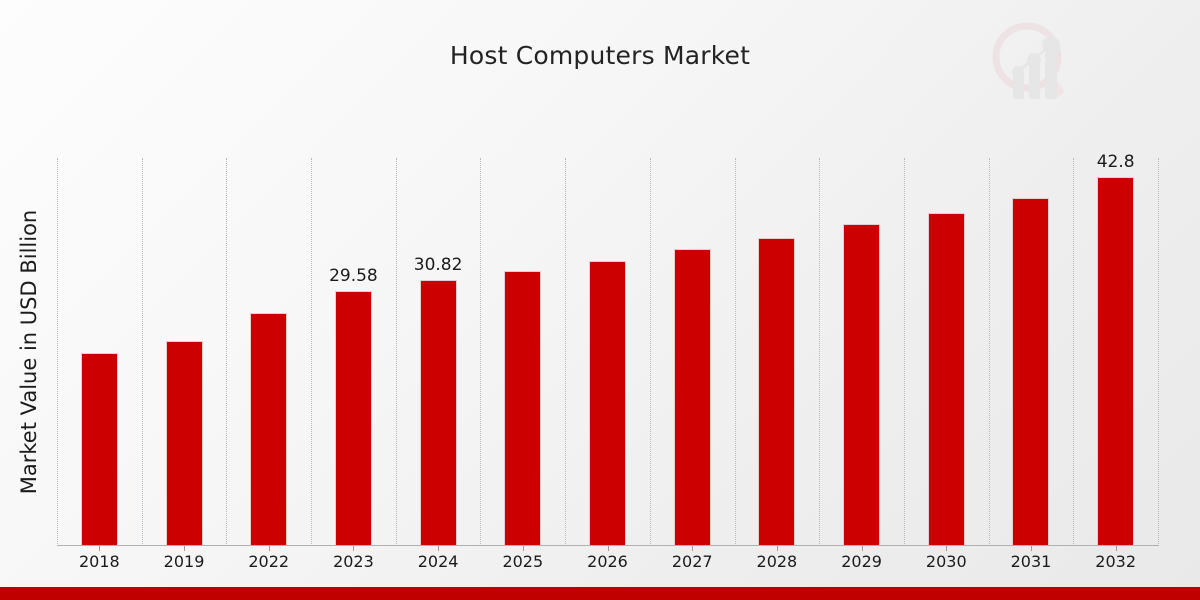 This screenshot has width=1200, height=600. I want to click on x-axis-label-2018: 2018, so click(99, 561).